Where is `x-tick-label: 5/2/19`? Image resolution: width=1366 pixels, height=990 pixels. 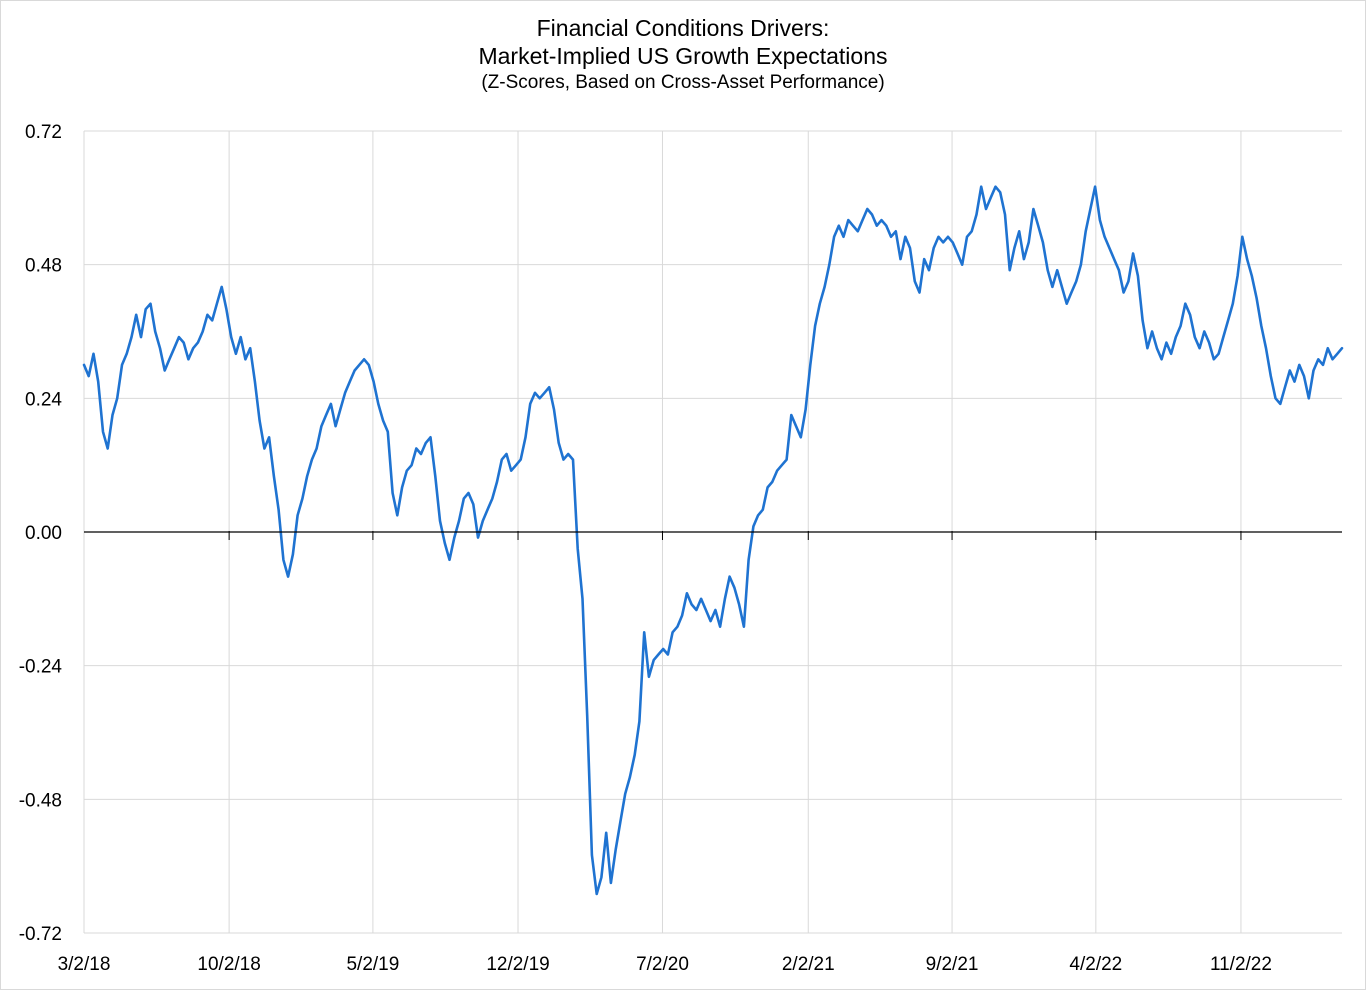
x-tick-label: 5/2/19 is located at coordinates (372, 964).